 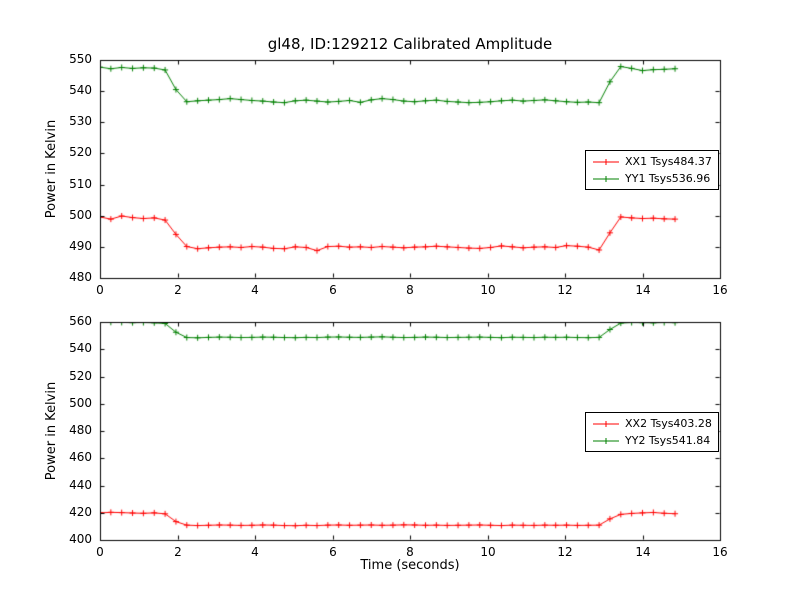 I want to click on x-axis-label: Time (seconds), so click(x=410, y=565).